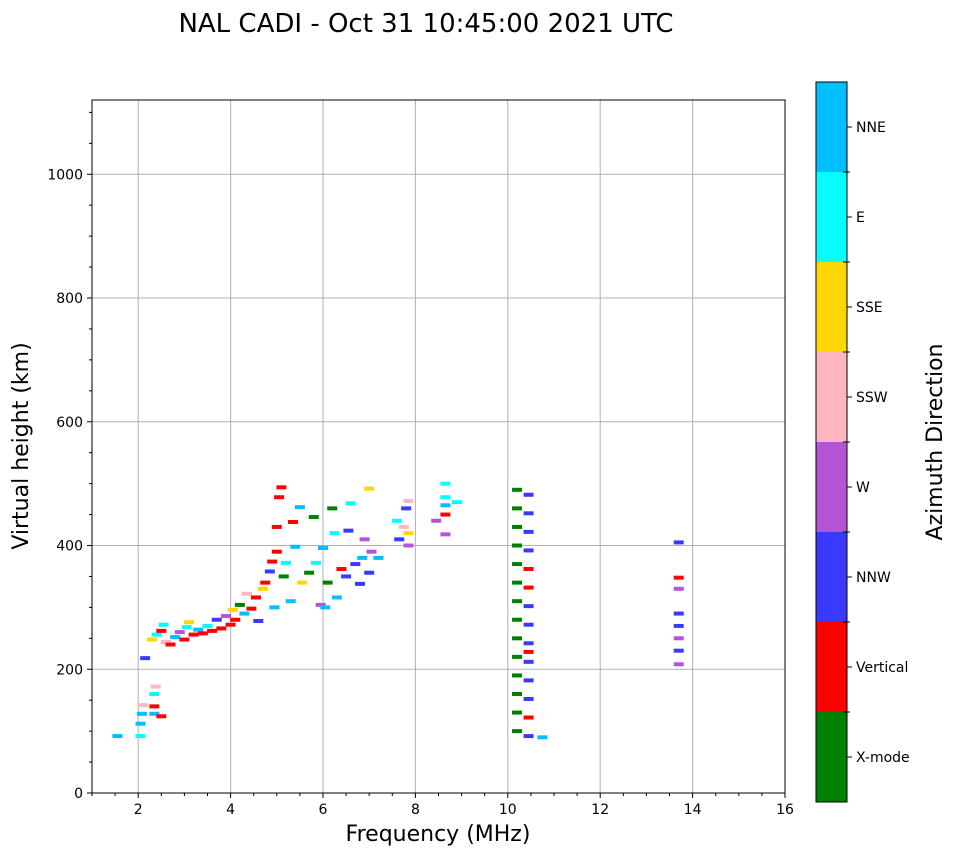 Image resolution: width=958 pixels, height=857 pixels. Describe the element at coordinates (438, 834) in the screenshot. I see `x-axis-label: Frequency (MHz)` at that location.